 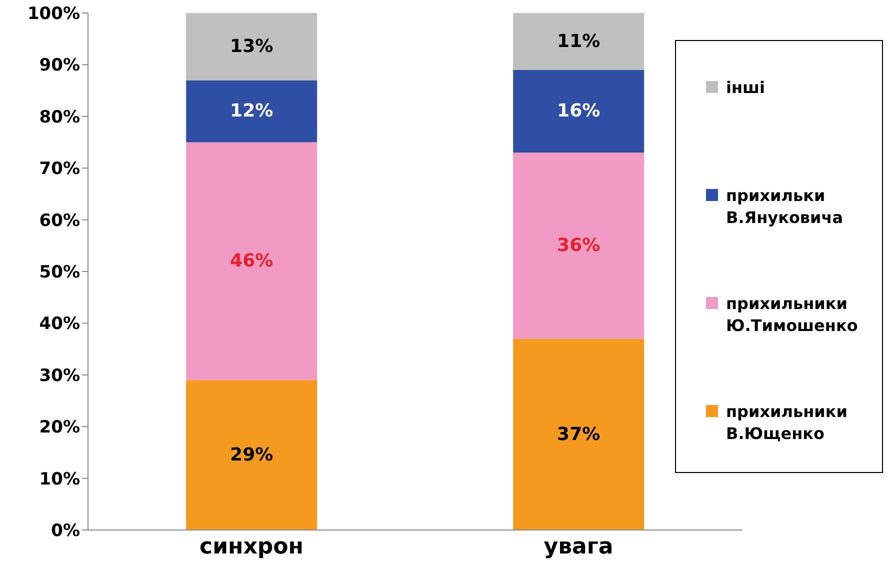 What do you see at coordinates (59, 324) in the screenshot?
I see `y-tick-label: 40%` at bounding box center [59, 324].